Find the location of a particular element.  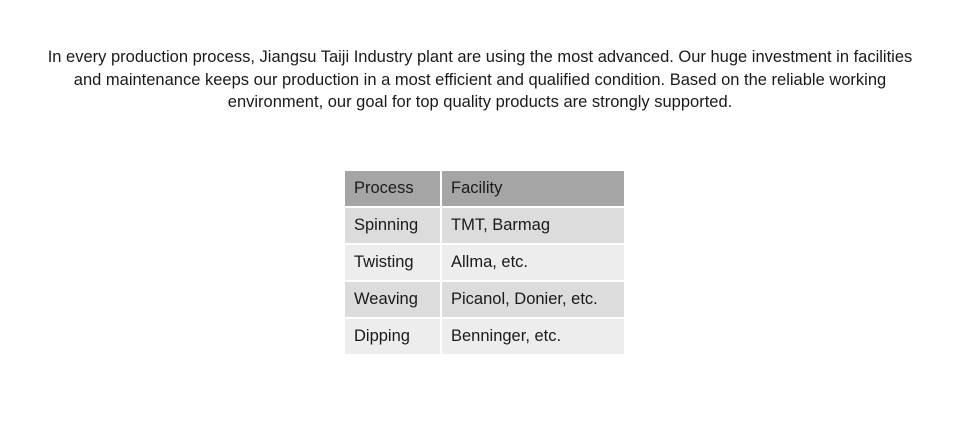

process-cell: Dipping is located at coordinates (392, 336).